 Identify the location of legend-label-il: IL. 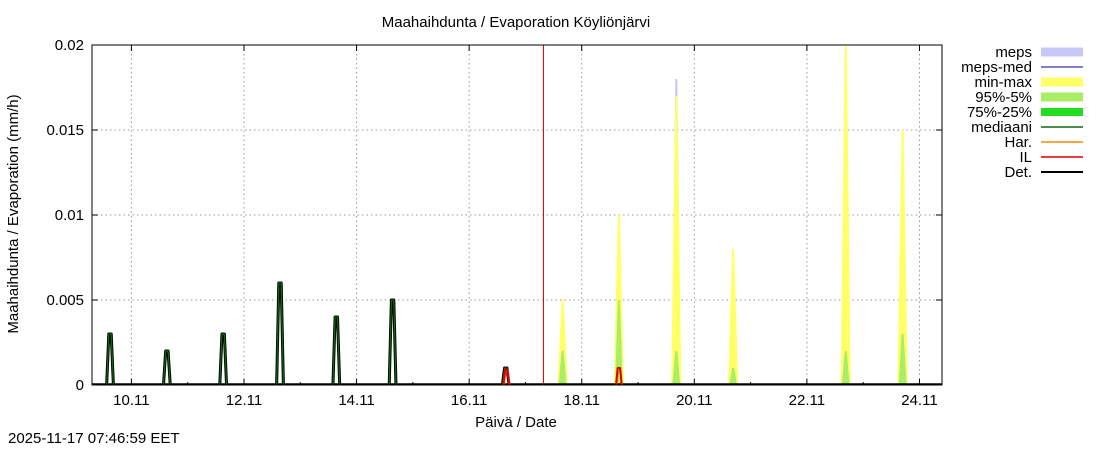
(1025, 157).